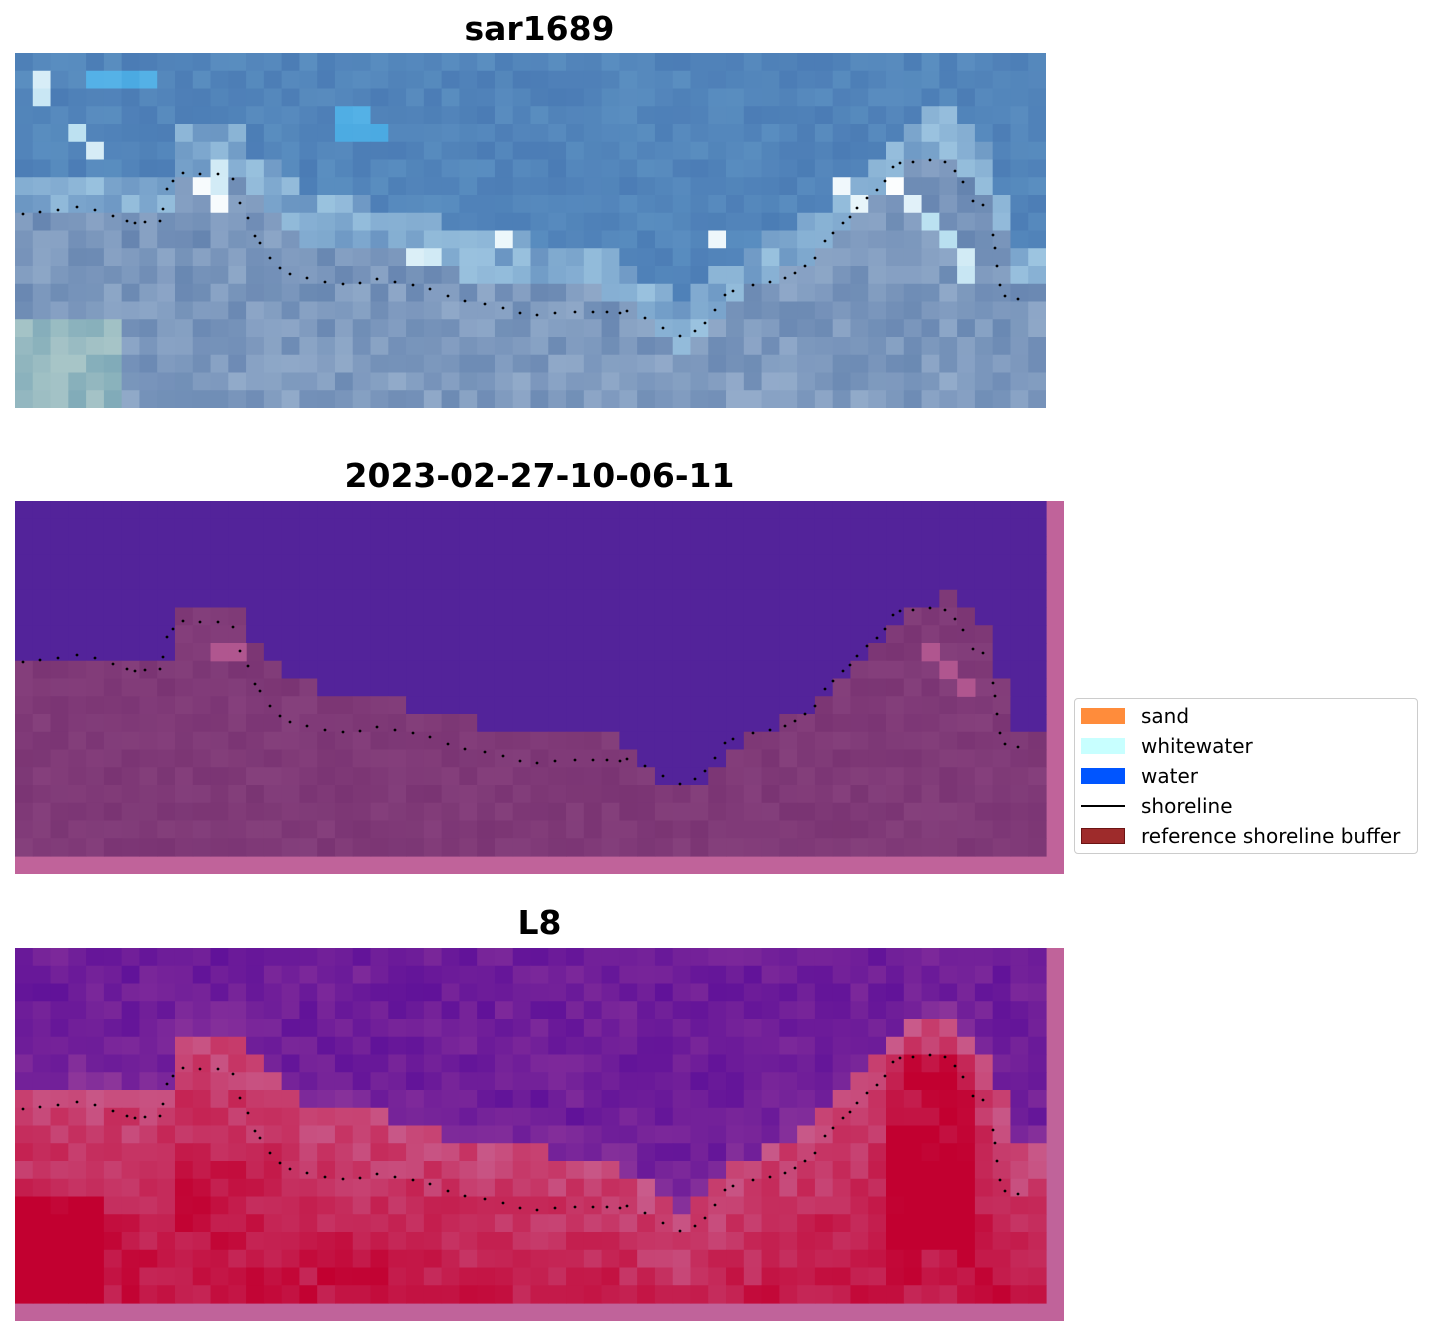 Image resolution: width=1435 pixels, height=1337 pixels. Describe the element at coordinates (1271, 836) in the screenshot. I see `legend-label-reference-buffer: reference shoreline buffer` at that location.